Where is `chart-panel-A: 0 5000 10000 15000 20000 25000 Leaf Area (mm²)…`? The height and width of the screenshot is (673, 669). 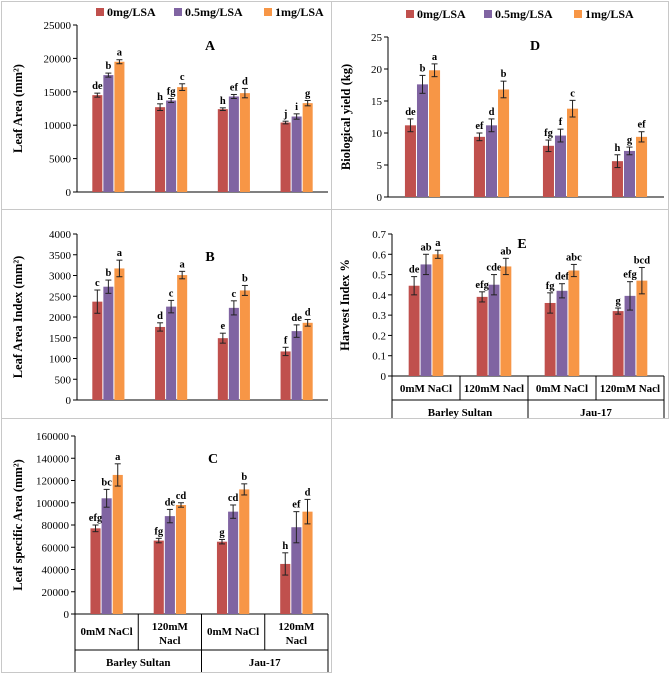 chart-panel-A: 0 5000 10000 15000 20000 25000 Leaf Area (mm²)… is located at coordinates (169, 102).